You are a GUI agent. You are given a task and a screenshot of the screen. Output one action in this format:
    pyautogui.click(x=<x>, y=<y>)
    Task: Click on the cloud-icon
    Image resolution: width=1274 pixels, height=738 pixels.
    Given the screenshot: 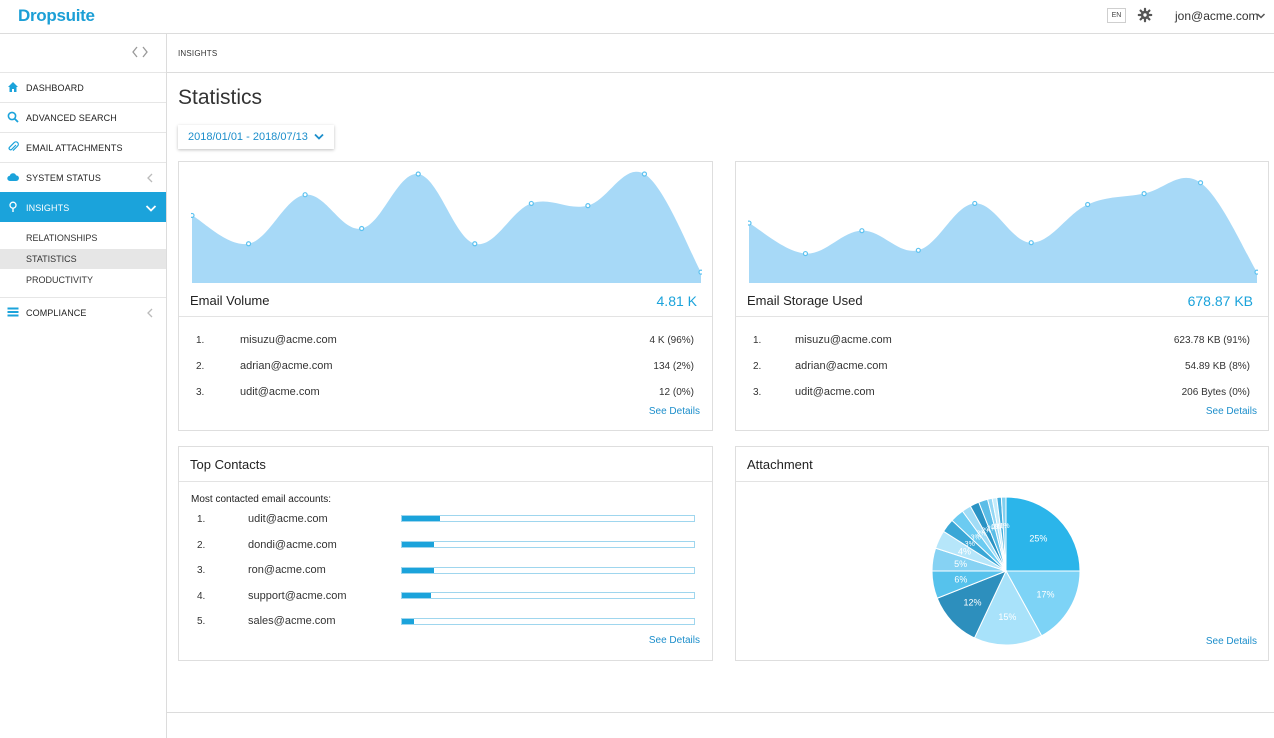 What is the action you would take?
    pyautogui.click(x=13, y=177)
    